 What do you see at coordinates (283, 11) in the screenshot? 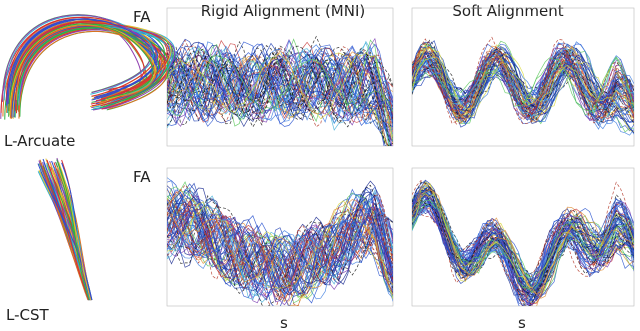
I see `column-title: Rigid Alignment (MNI)` at bounding box center [283, 11].